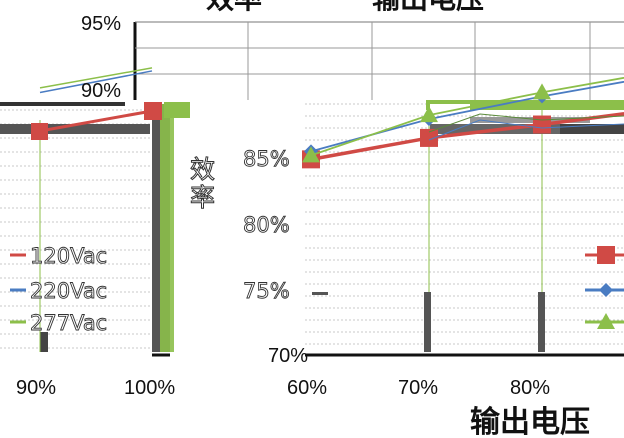  I want to click on x-axis-label: 输出电压, so click(530, 421).